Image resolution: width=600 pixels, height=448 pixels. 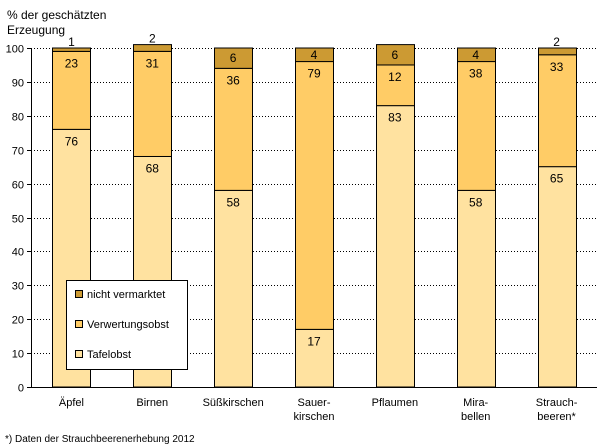 What do you see at coordinates (557, 403) in the screenshot?
I see `x-category-label: Strauch-` at bounding box center [557, 403].